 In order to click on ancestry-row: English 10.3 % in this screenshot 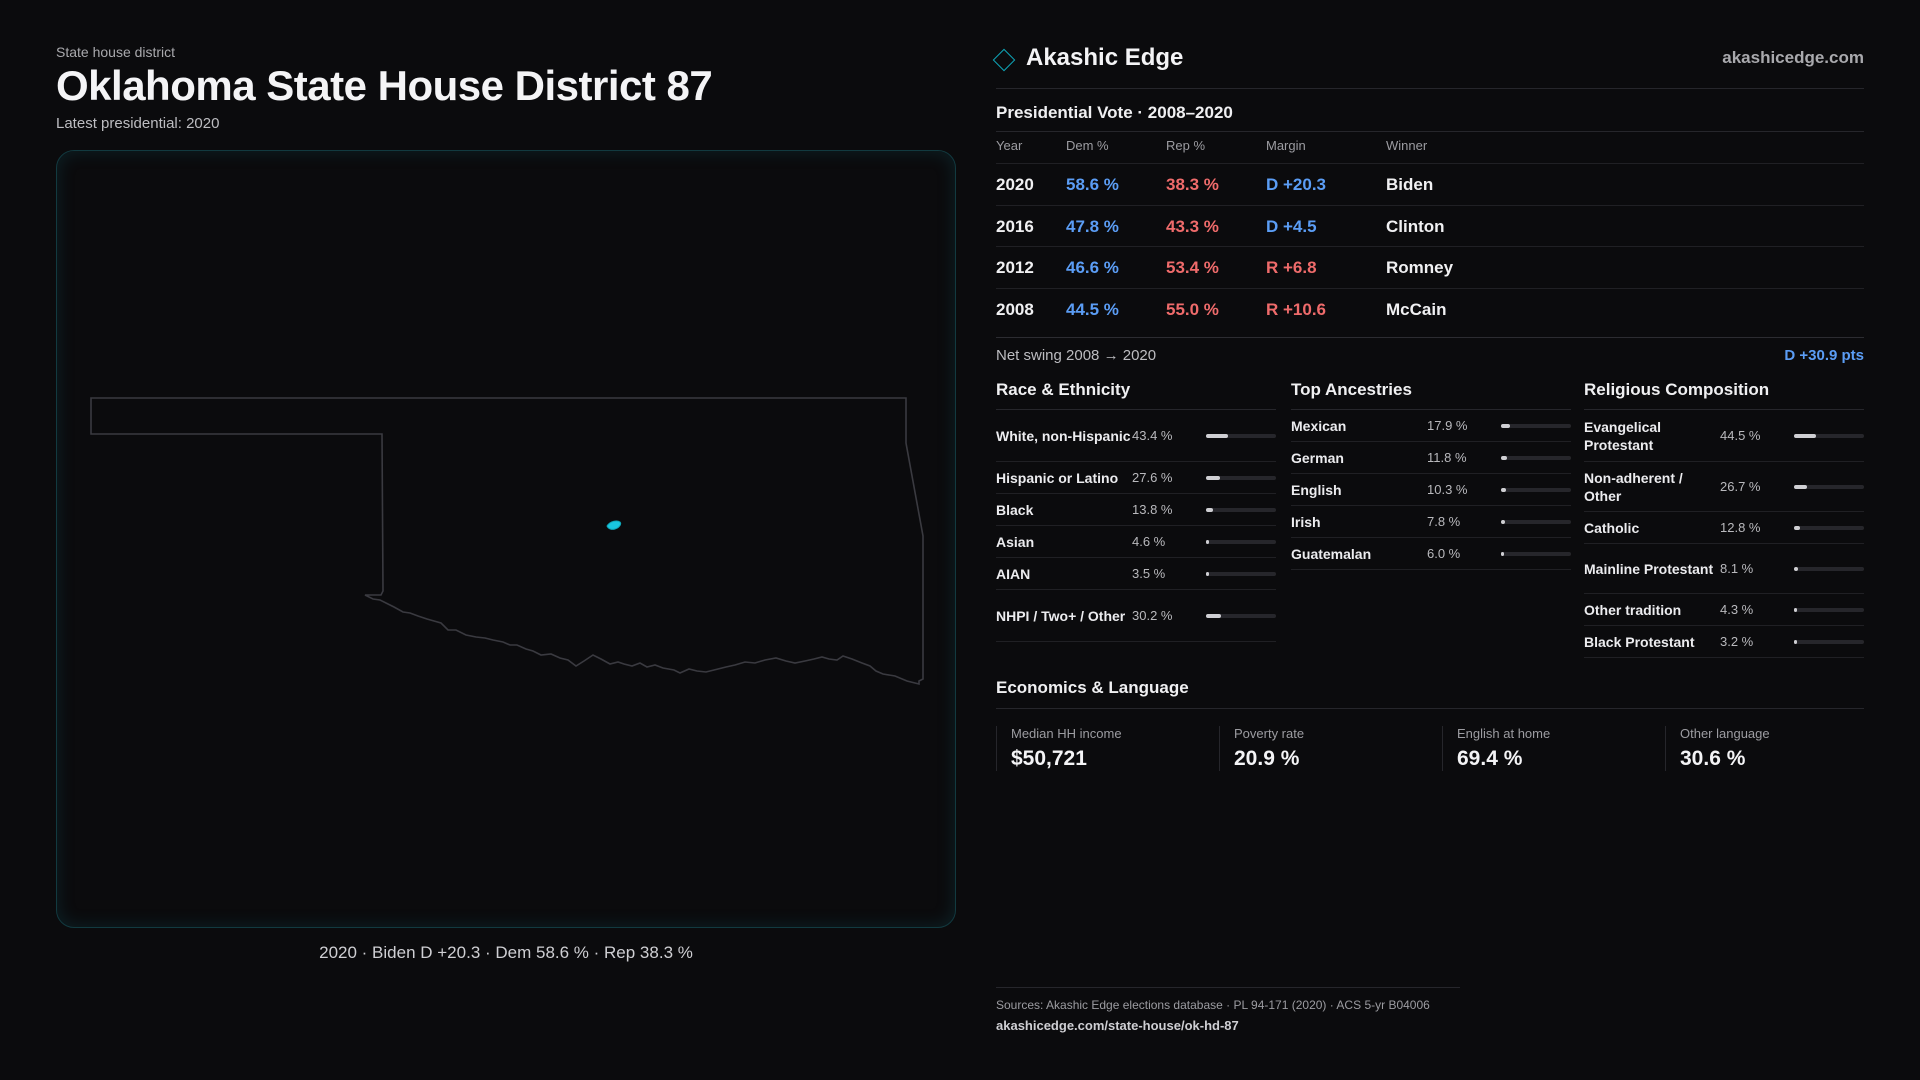, I will do `click(1431, 490)`.